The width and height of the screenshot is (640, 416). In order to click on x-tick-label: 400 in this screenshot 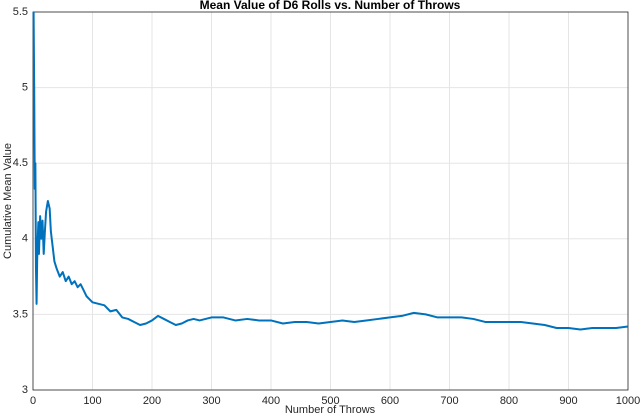, I will do `click(271, 401)`.